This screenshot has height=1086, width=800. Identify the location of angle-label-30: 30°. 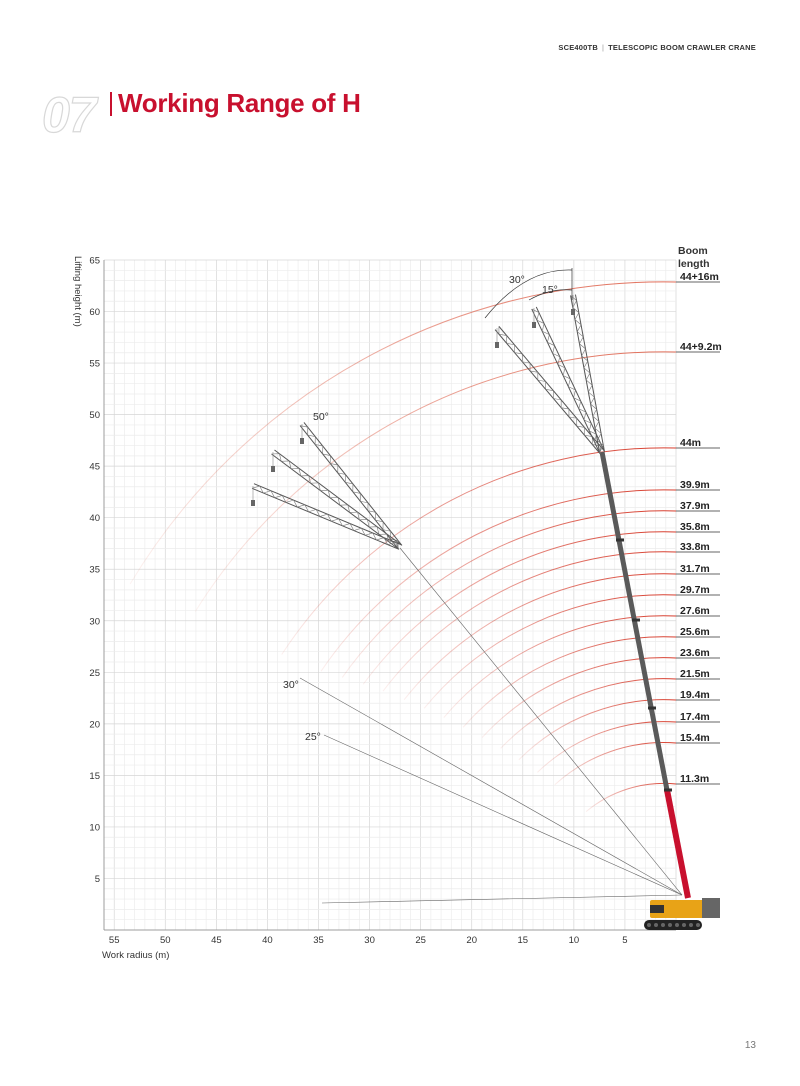
(291, 685).